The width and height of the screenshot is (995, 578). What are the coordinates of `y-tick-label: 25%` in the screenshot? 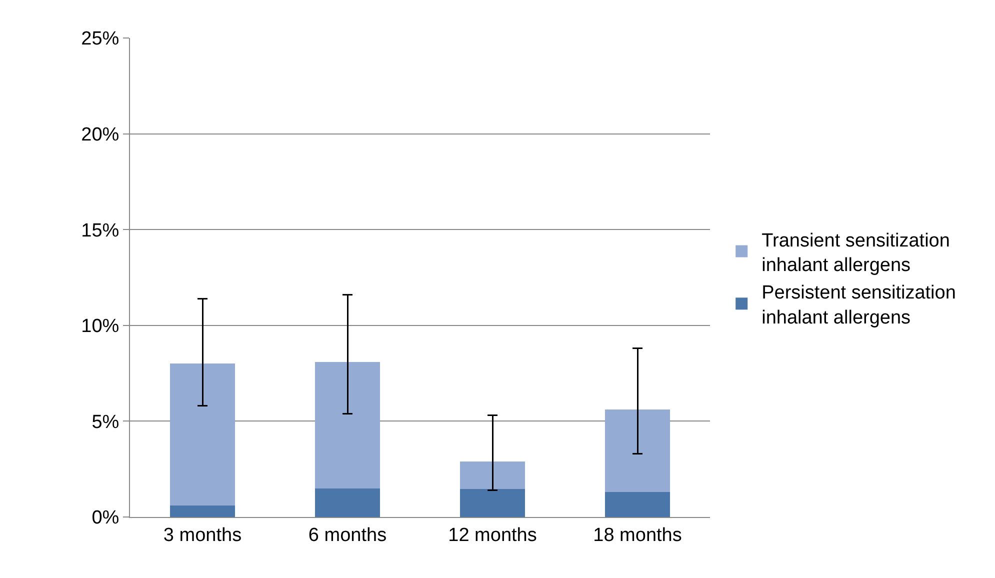 It's located at (100, 39).